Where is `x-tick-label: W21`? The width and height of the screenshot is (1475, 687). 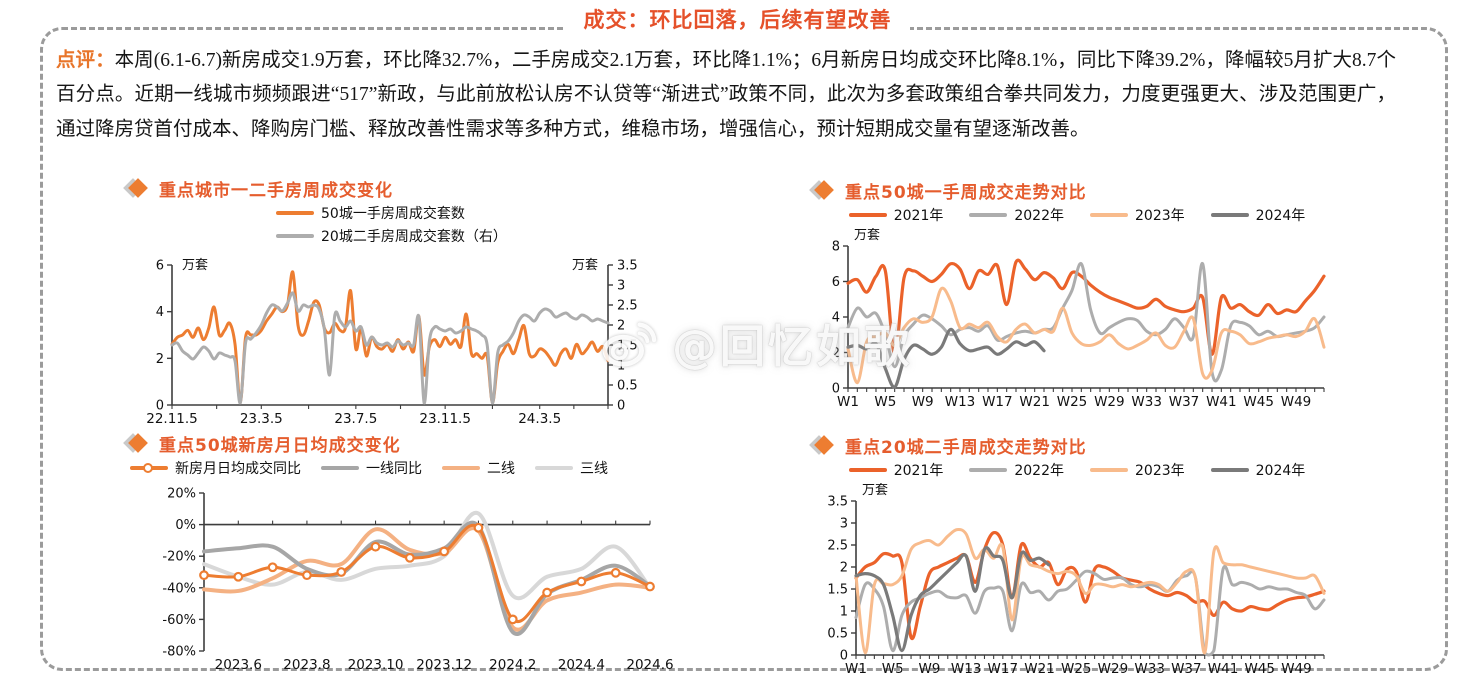 x-tick-label: W21 is located at coordinates (1034, 402).